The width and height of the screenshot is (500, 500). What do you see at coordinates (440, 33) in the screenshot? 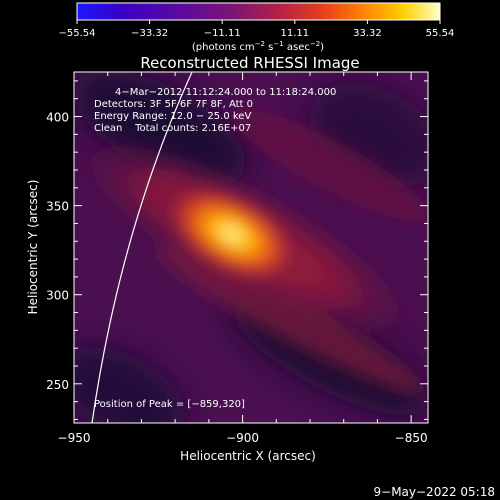
I see `colorbar-tick-label: 55.54` at bounding box center [440, 33].